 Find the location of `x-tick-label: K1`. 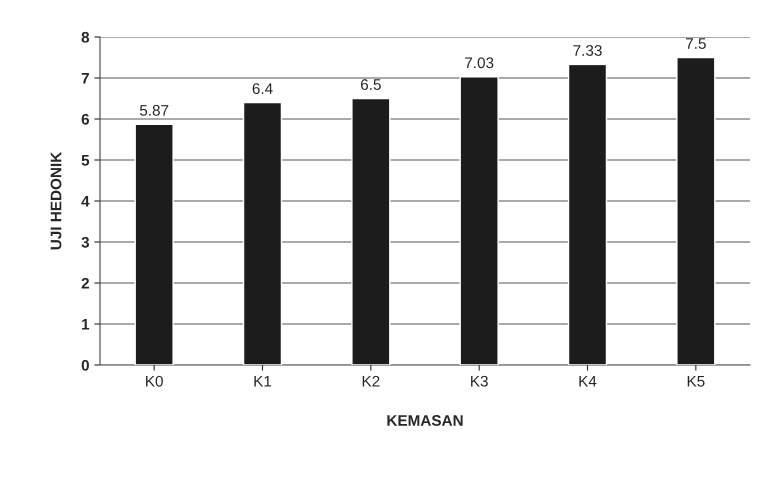

x-tick-label: K1 is located at coordinates (263, 381).